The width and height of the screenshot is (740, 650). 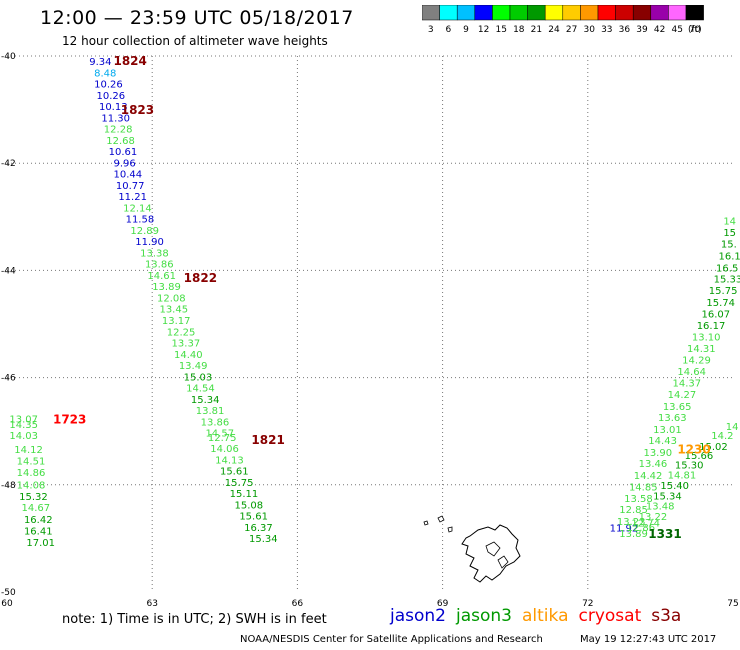 I want to click on wave-height-value: 14.29, so click(x=696, y=361).